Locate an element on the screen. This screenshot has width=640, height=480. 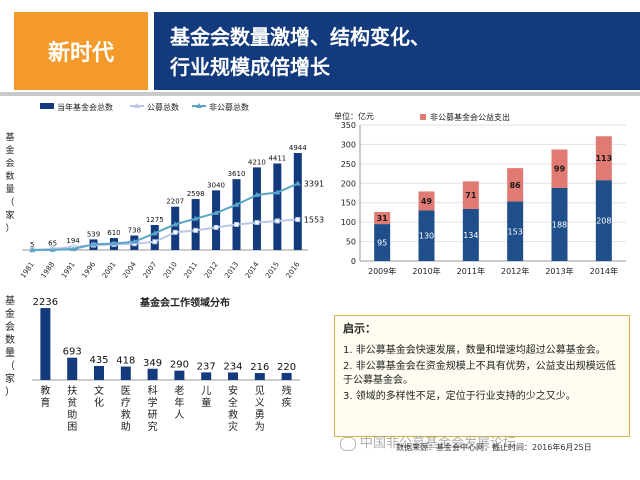
bar-top-label: 71 is located at coordinates (471, 195).